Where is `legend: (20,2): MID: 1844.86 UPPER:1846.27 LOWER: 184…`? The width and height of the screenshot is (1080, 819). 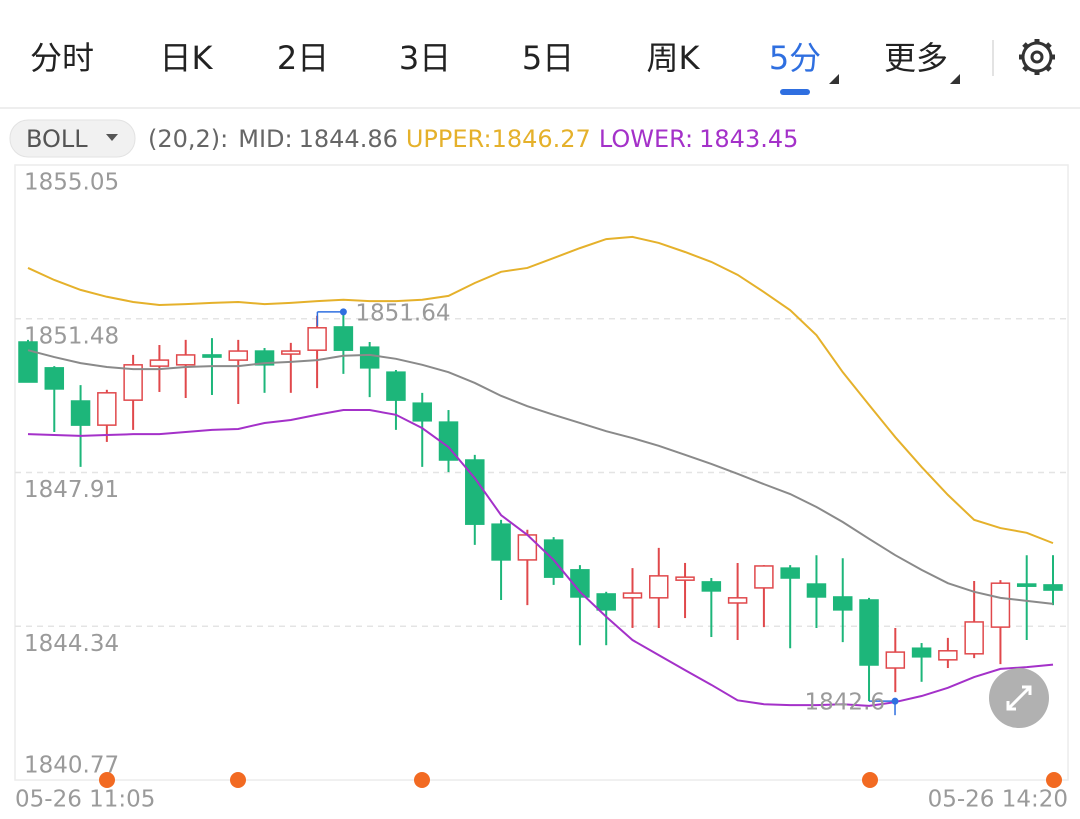 legend: (20,2): MID: 1844.86 UPPER:1846.27 LOWER: 184… is located at coordinates (473, 139).